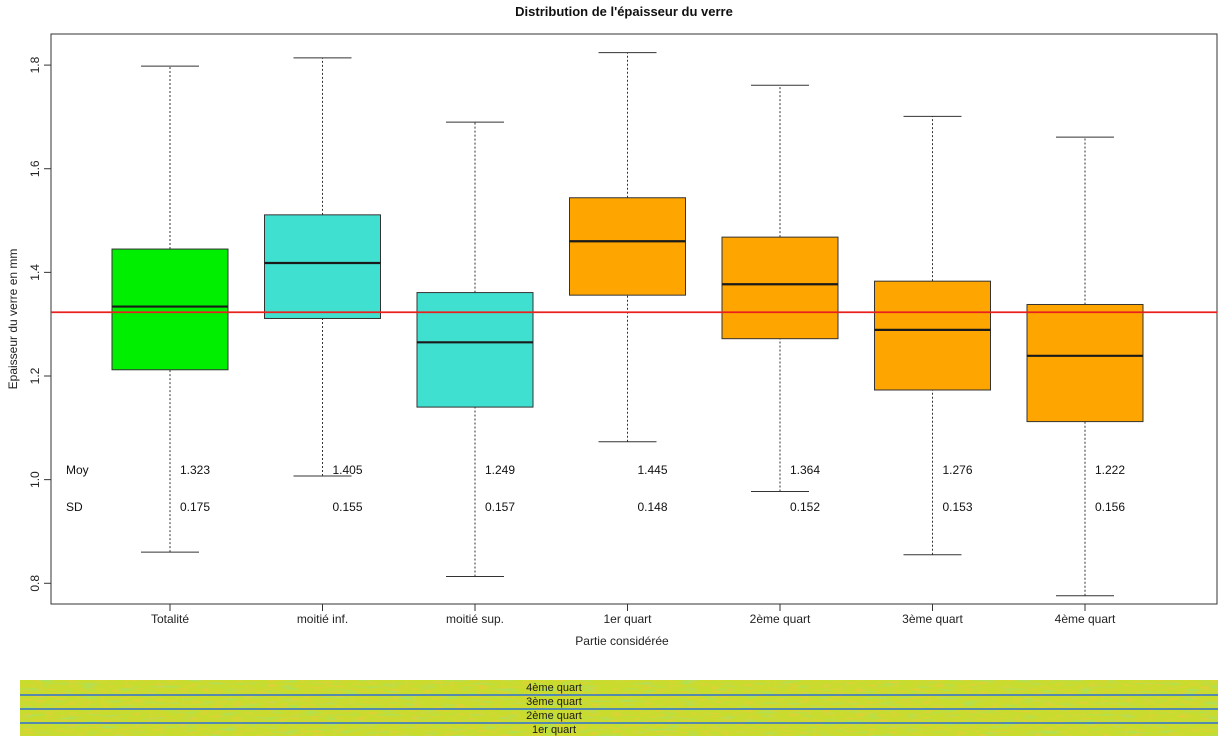 The height and width of the screenshot is (736, 1218). Describe the element at coordinates (322, 619) in the screenshot. I see `x-tick-label: moitié inf.` at that location.